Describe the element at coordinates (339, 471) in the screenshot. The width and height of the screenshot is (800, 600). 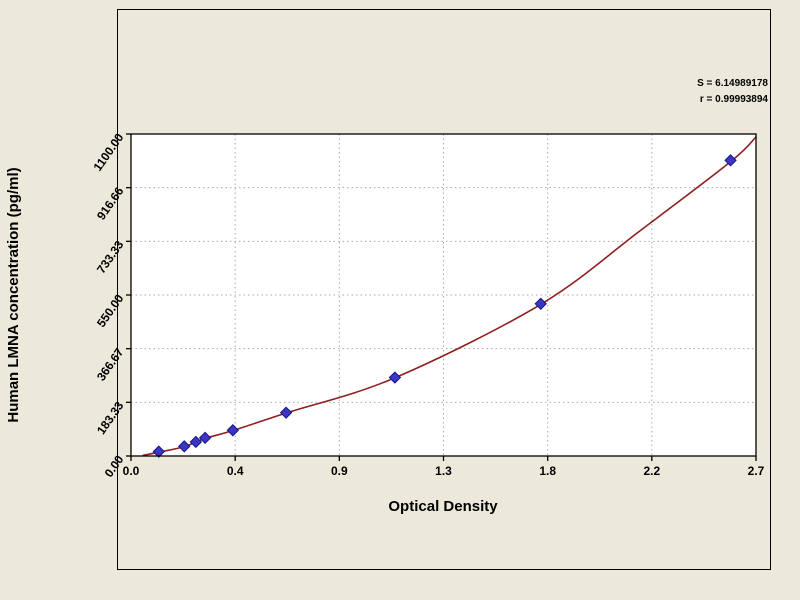
I see `x-tick-label: 0.9` at that location.